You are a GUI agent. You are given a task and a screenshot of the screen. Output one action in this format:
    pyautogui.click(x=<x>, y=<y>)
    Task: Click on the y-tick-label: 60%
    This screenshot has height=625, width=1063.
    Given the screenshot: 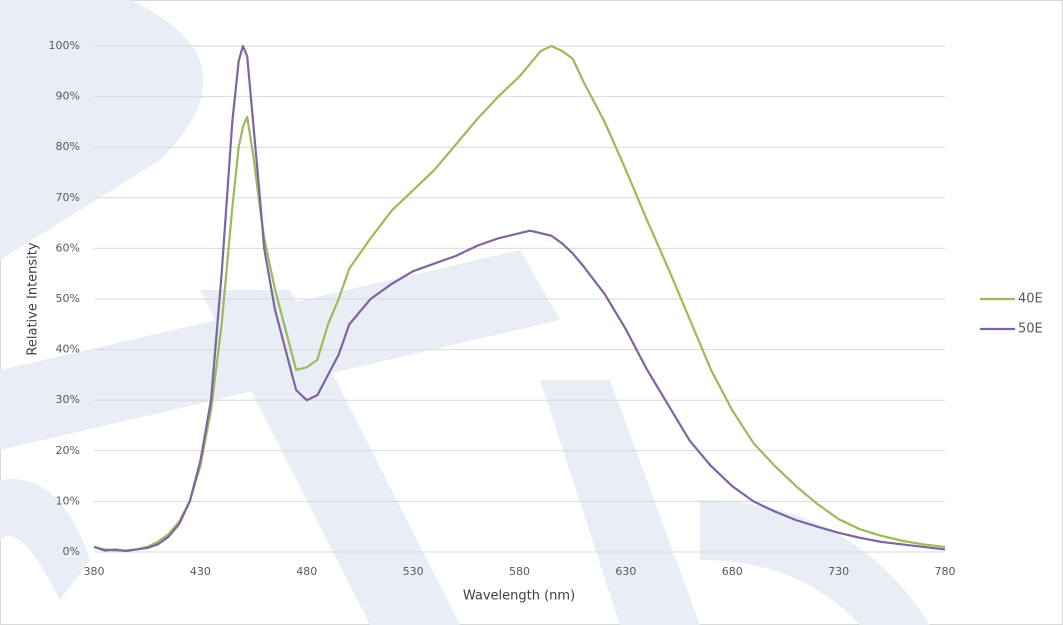 What is the action you would take?
    pyautogui.click(x=68, y=247)
    